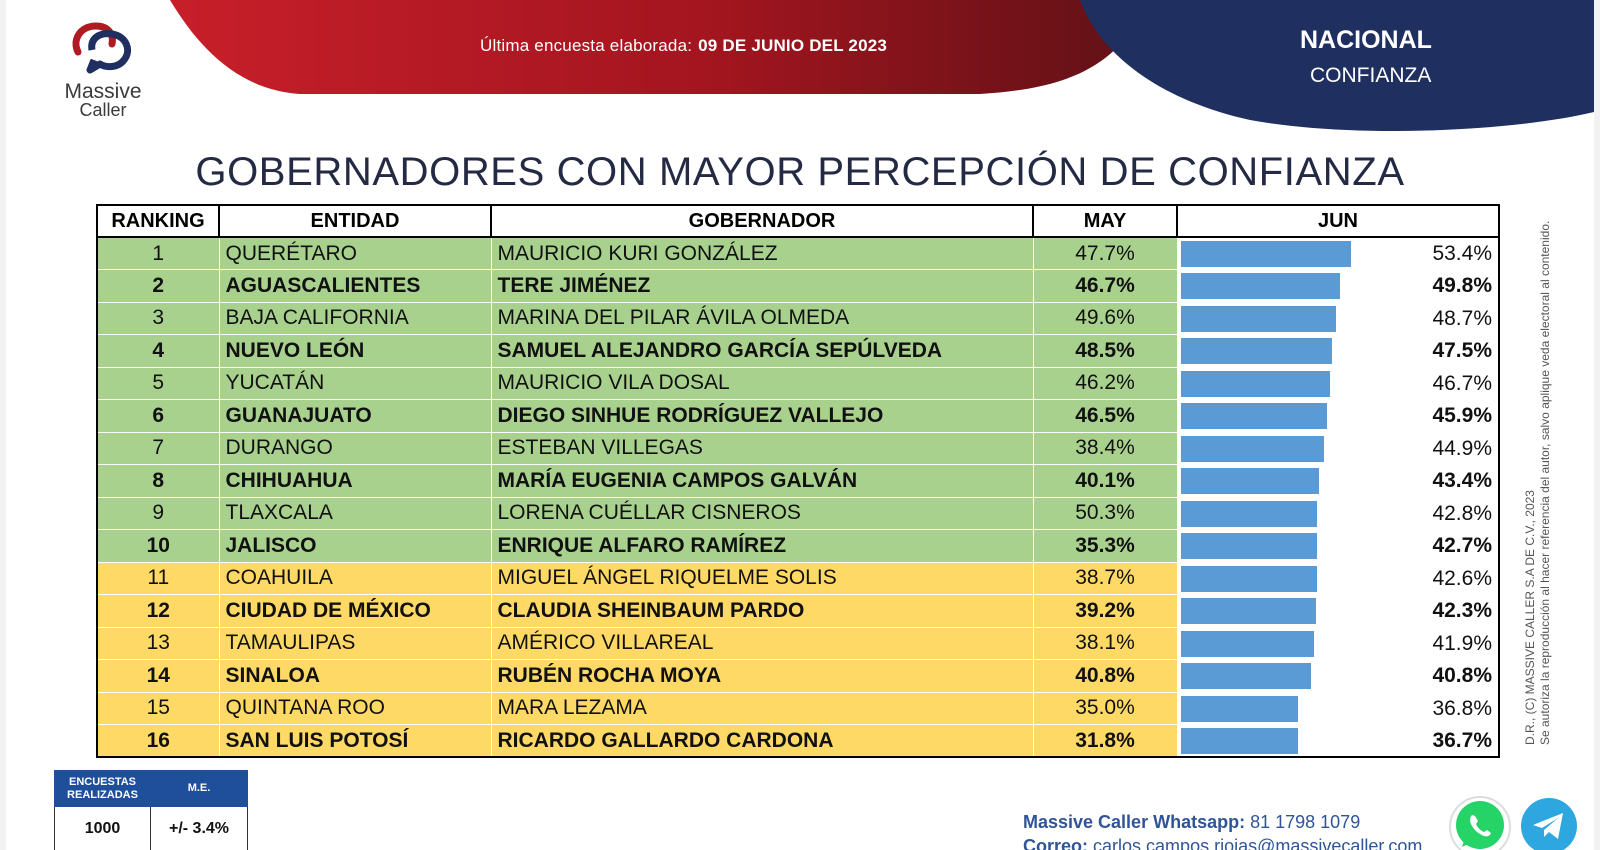 This screenshot has height=850, width=1600. Describe the element at coordinates (1462, 545) in the screenshot. I see `jun-value: 42.7%` at that location.